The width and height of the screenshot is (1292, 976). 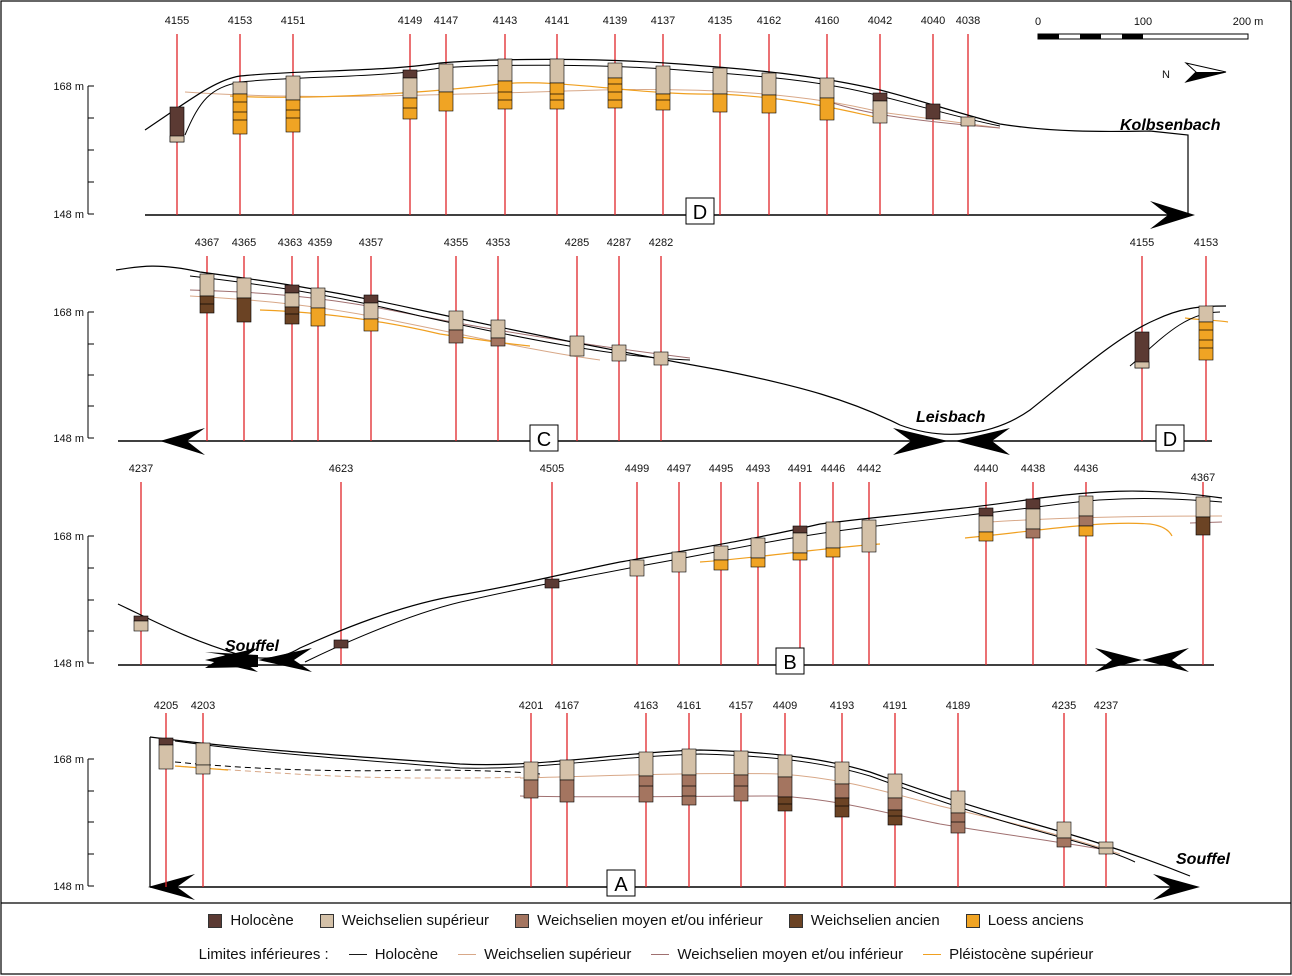 What do you see at coordinates (341, 469) in the screenshot?
I see `borehole-label: 4623` at bounding box center [341, 469].